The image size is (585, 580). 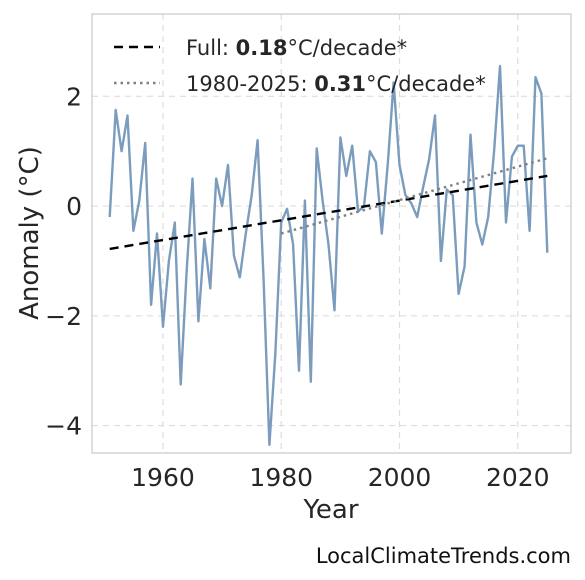 I want to click on y-tick-label: 0, so click(x=74, y=206).